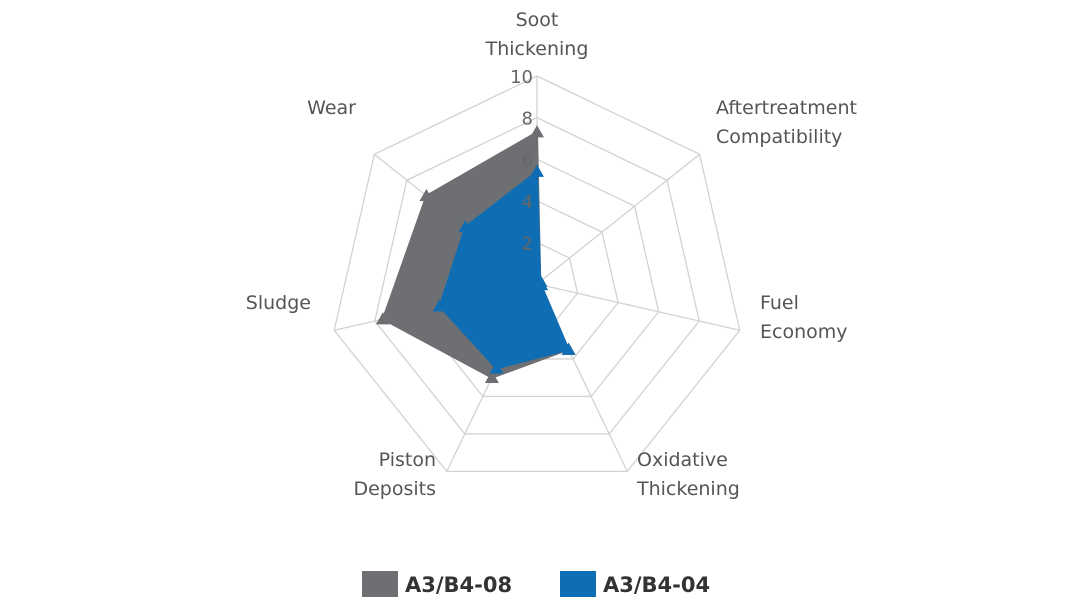 The width and height of the screenshot is (1080, 607). I want to click on legend: A3/B4-08 A3/B4-04, so click(536, 584).